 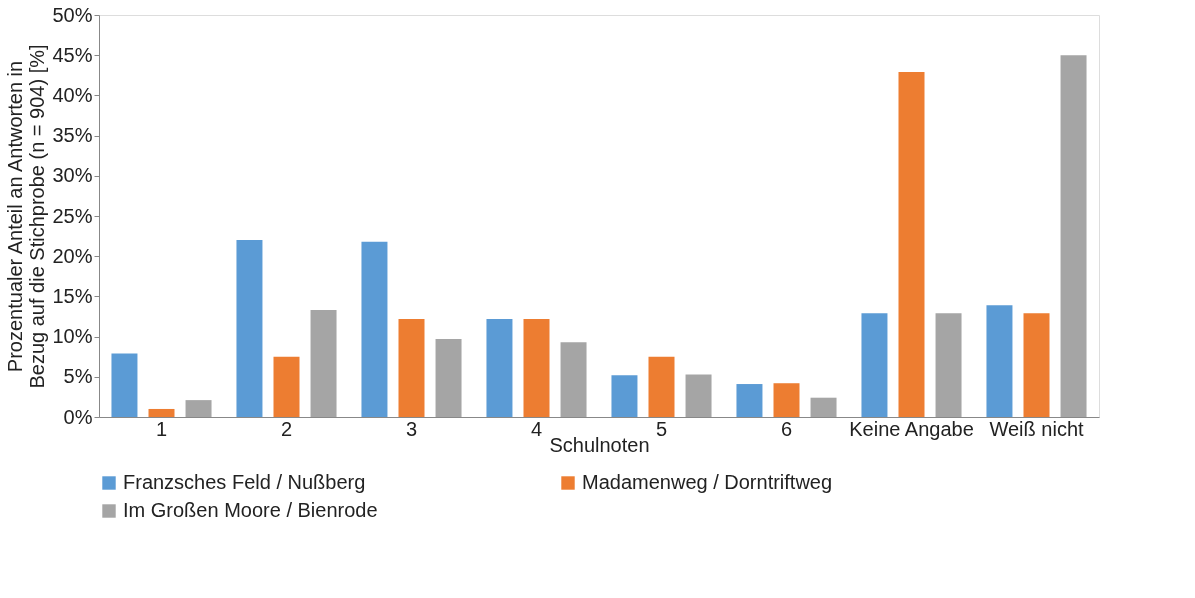 I want to click on x-tick-label: 5, so click(x=661, y=428).